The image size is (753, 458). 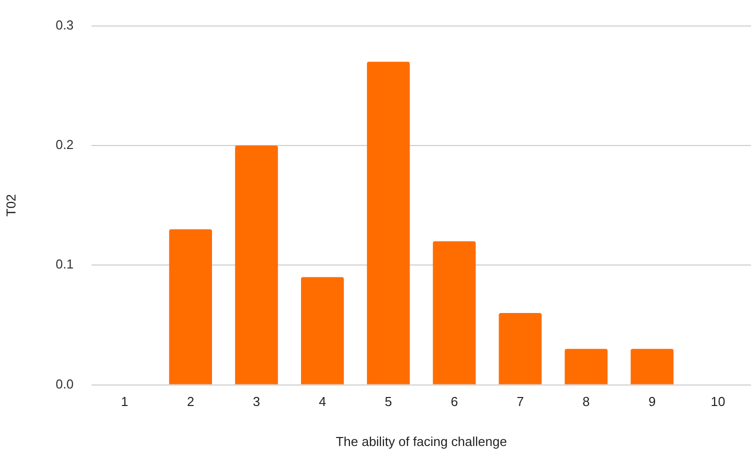 I want to click on y-axis-title: T02, so click(x=10, y=205).